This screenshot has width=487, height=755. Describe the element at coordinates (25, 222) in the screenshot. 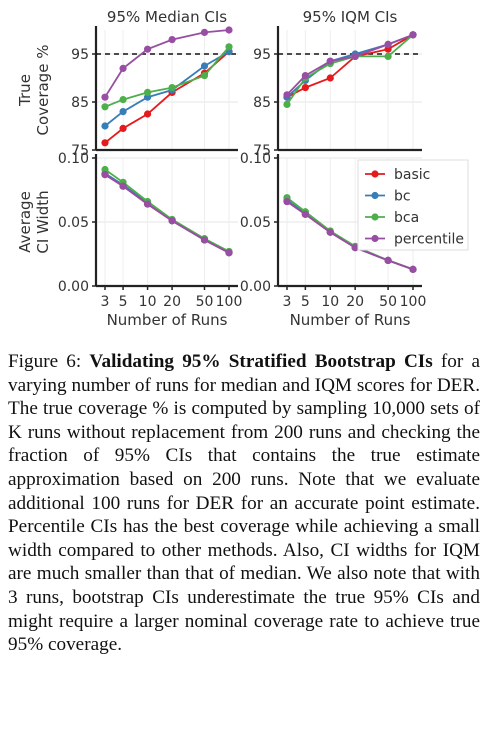

I see `y-axis-label-line-1: Average` at that location.